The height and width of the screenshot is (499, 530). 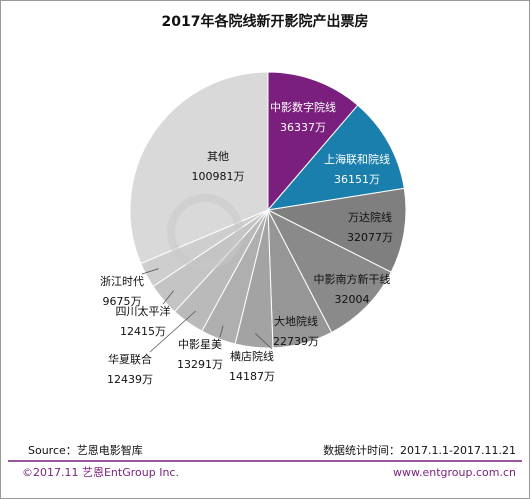 What do you see at coordinates (419, 450) in the screenshot?
I see `date-range: 数据统计时间：2017.1.1-2017.11.21` at bounding box center [419, 450].